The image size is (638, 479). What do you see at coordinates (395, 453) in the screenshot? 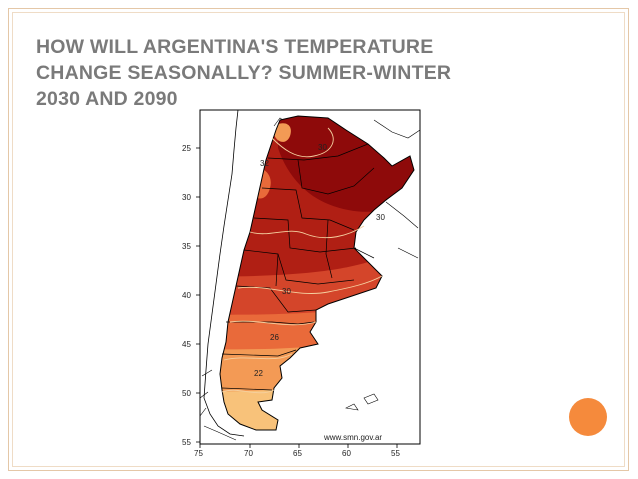
I see `x-label-55: 55` at bounding box center [395, 453].